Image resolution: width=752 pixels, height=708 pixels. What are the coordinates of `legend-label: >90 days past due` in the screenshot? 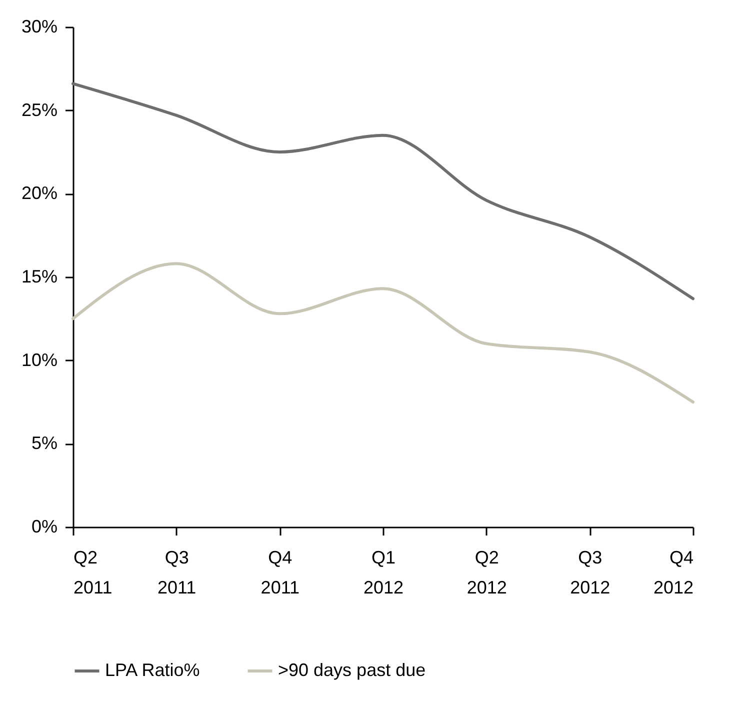 It's located at (352, 670).